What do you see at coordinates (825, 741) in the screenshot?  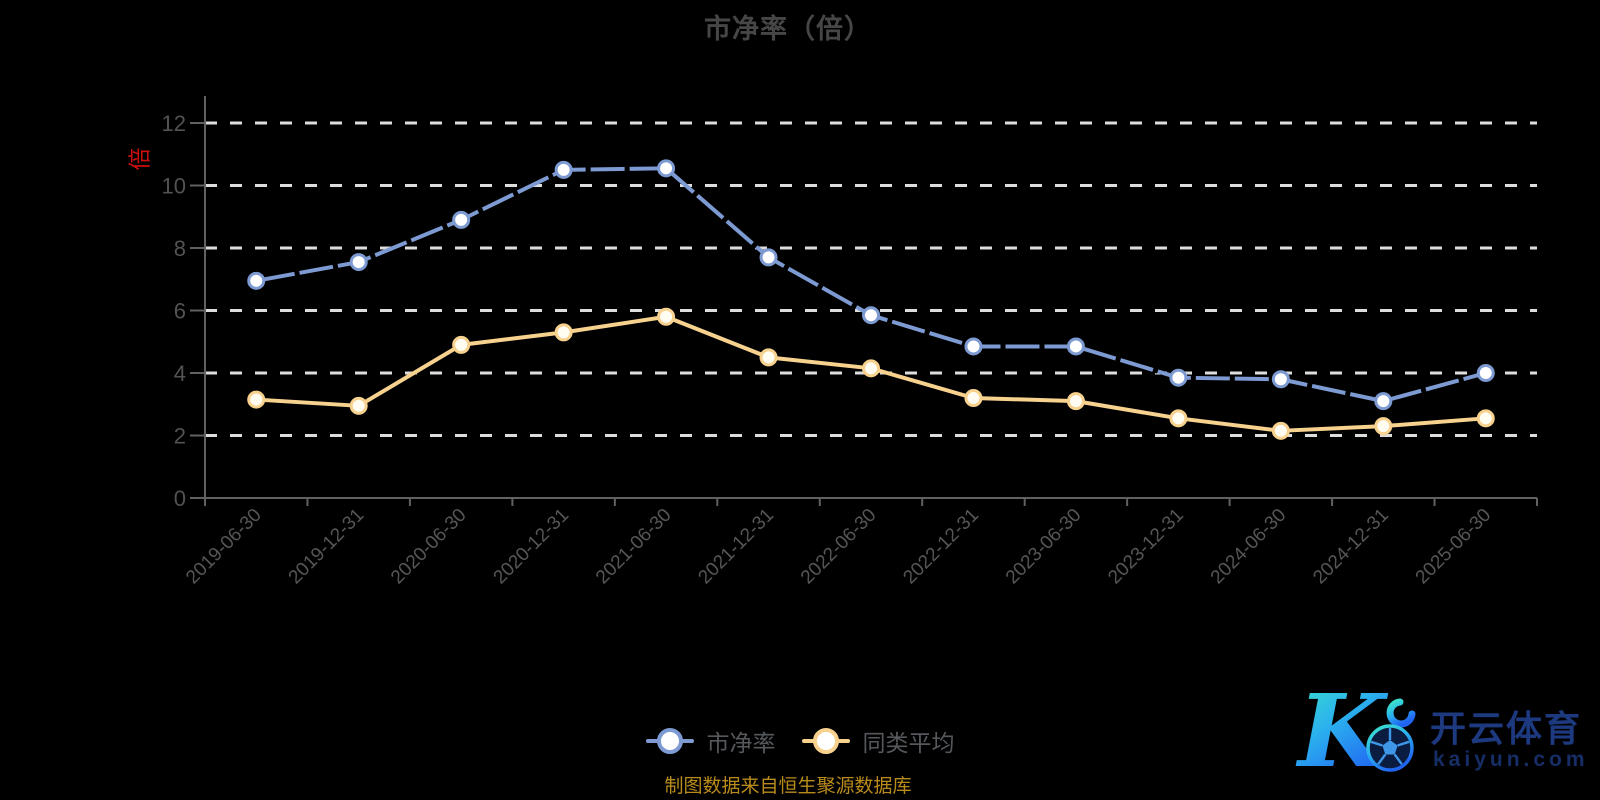 I see `average-series-marker-icon` at bounding box center [825, 741].